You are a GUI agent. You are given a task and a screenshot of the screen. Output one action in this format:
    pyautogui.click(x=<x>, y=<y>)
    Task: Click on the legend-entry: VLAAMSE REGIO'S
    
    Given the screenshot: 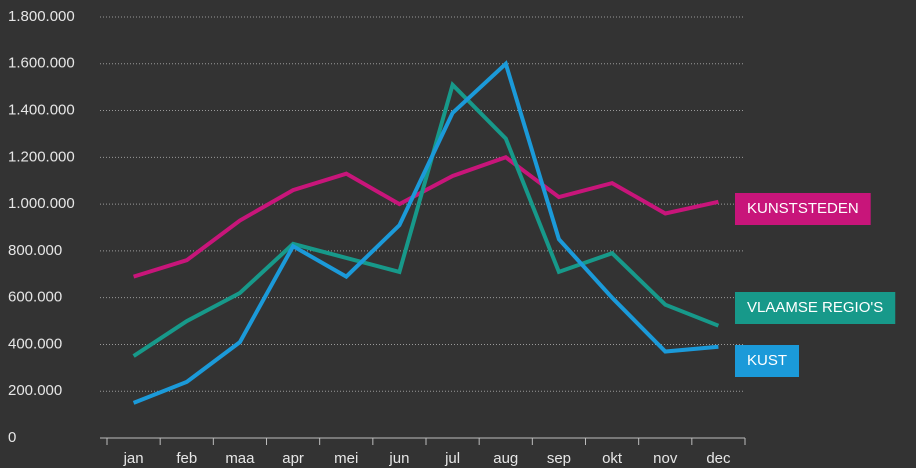 What is the action you would take?
    pyautogui.click(x=815, y=308)
    